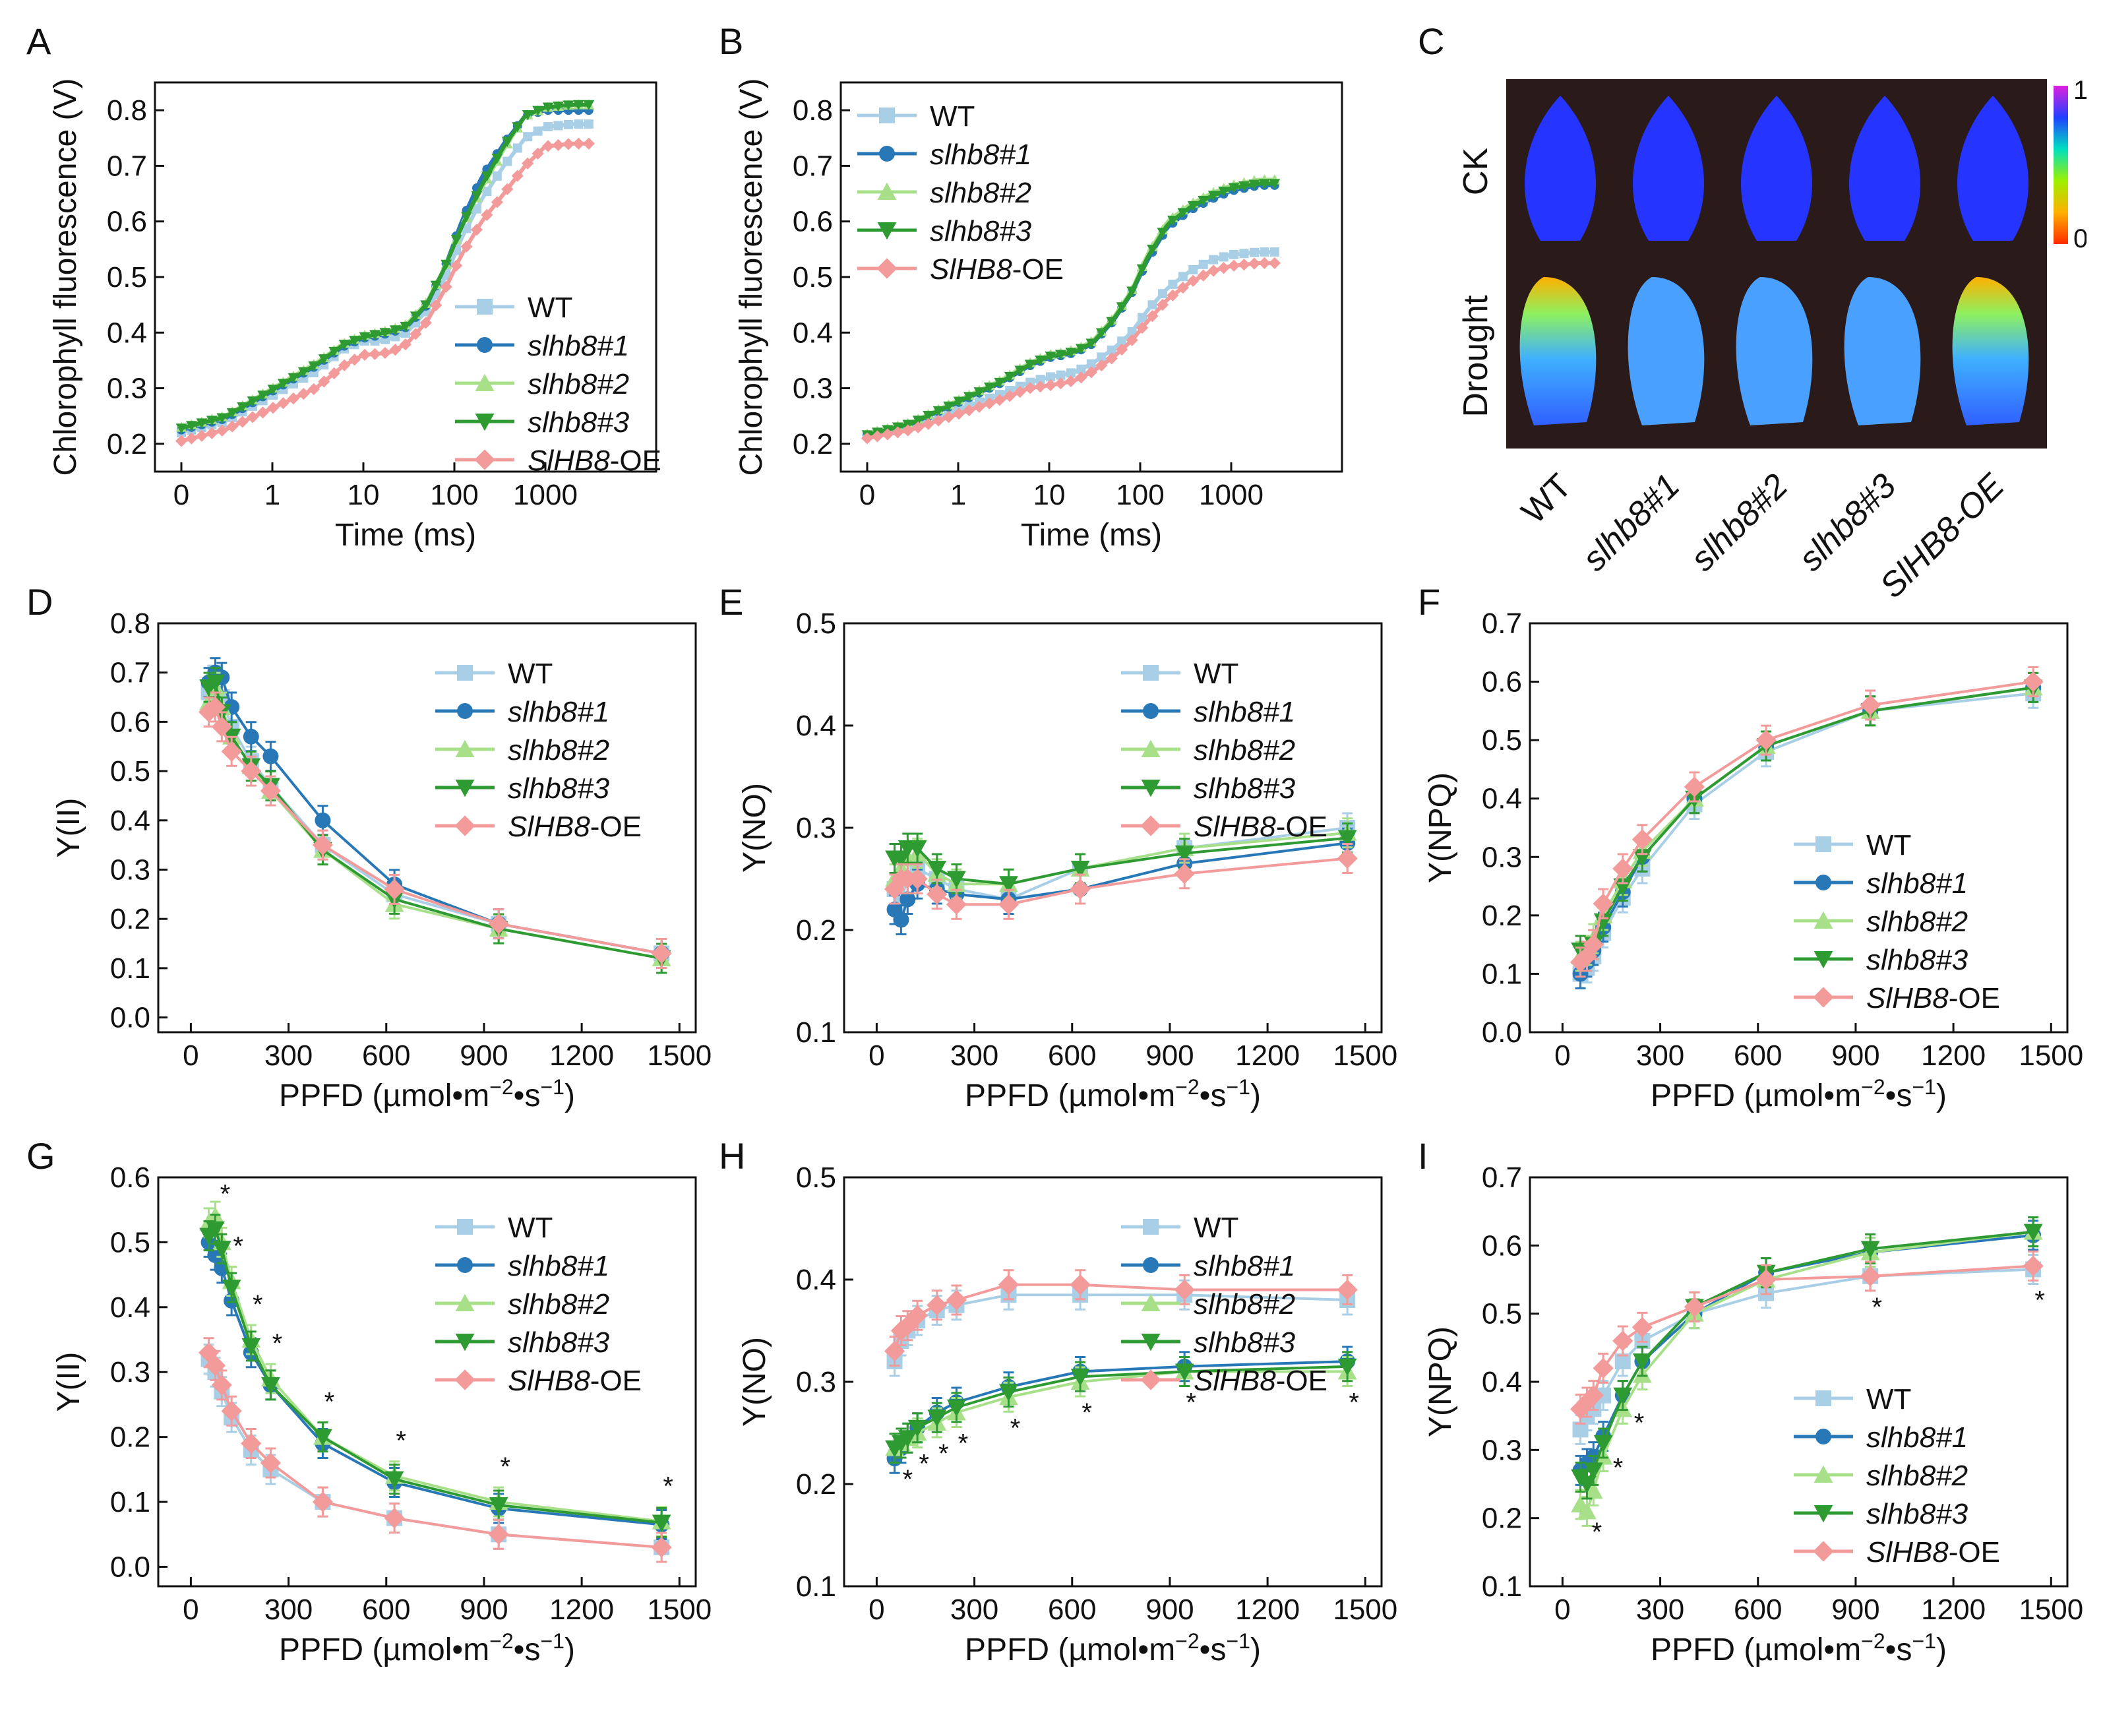  Describe the element at coordinates (974, 1610) in the screenshot. I see `x-tick-label: 300` at that location.